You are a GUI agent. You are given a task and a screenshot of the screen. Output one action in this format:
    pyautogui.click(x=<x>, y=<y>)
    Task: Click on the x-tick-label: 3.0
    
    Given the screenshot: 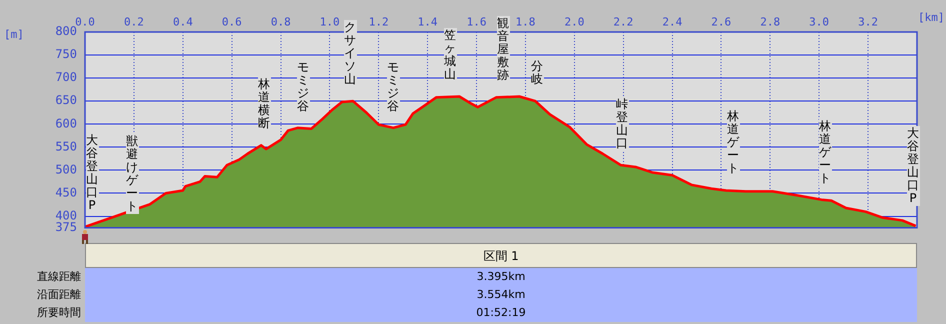 What is the action you would take?
    pyautogui.click(x=819, y=21)
    